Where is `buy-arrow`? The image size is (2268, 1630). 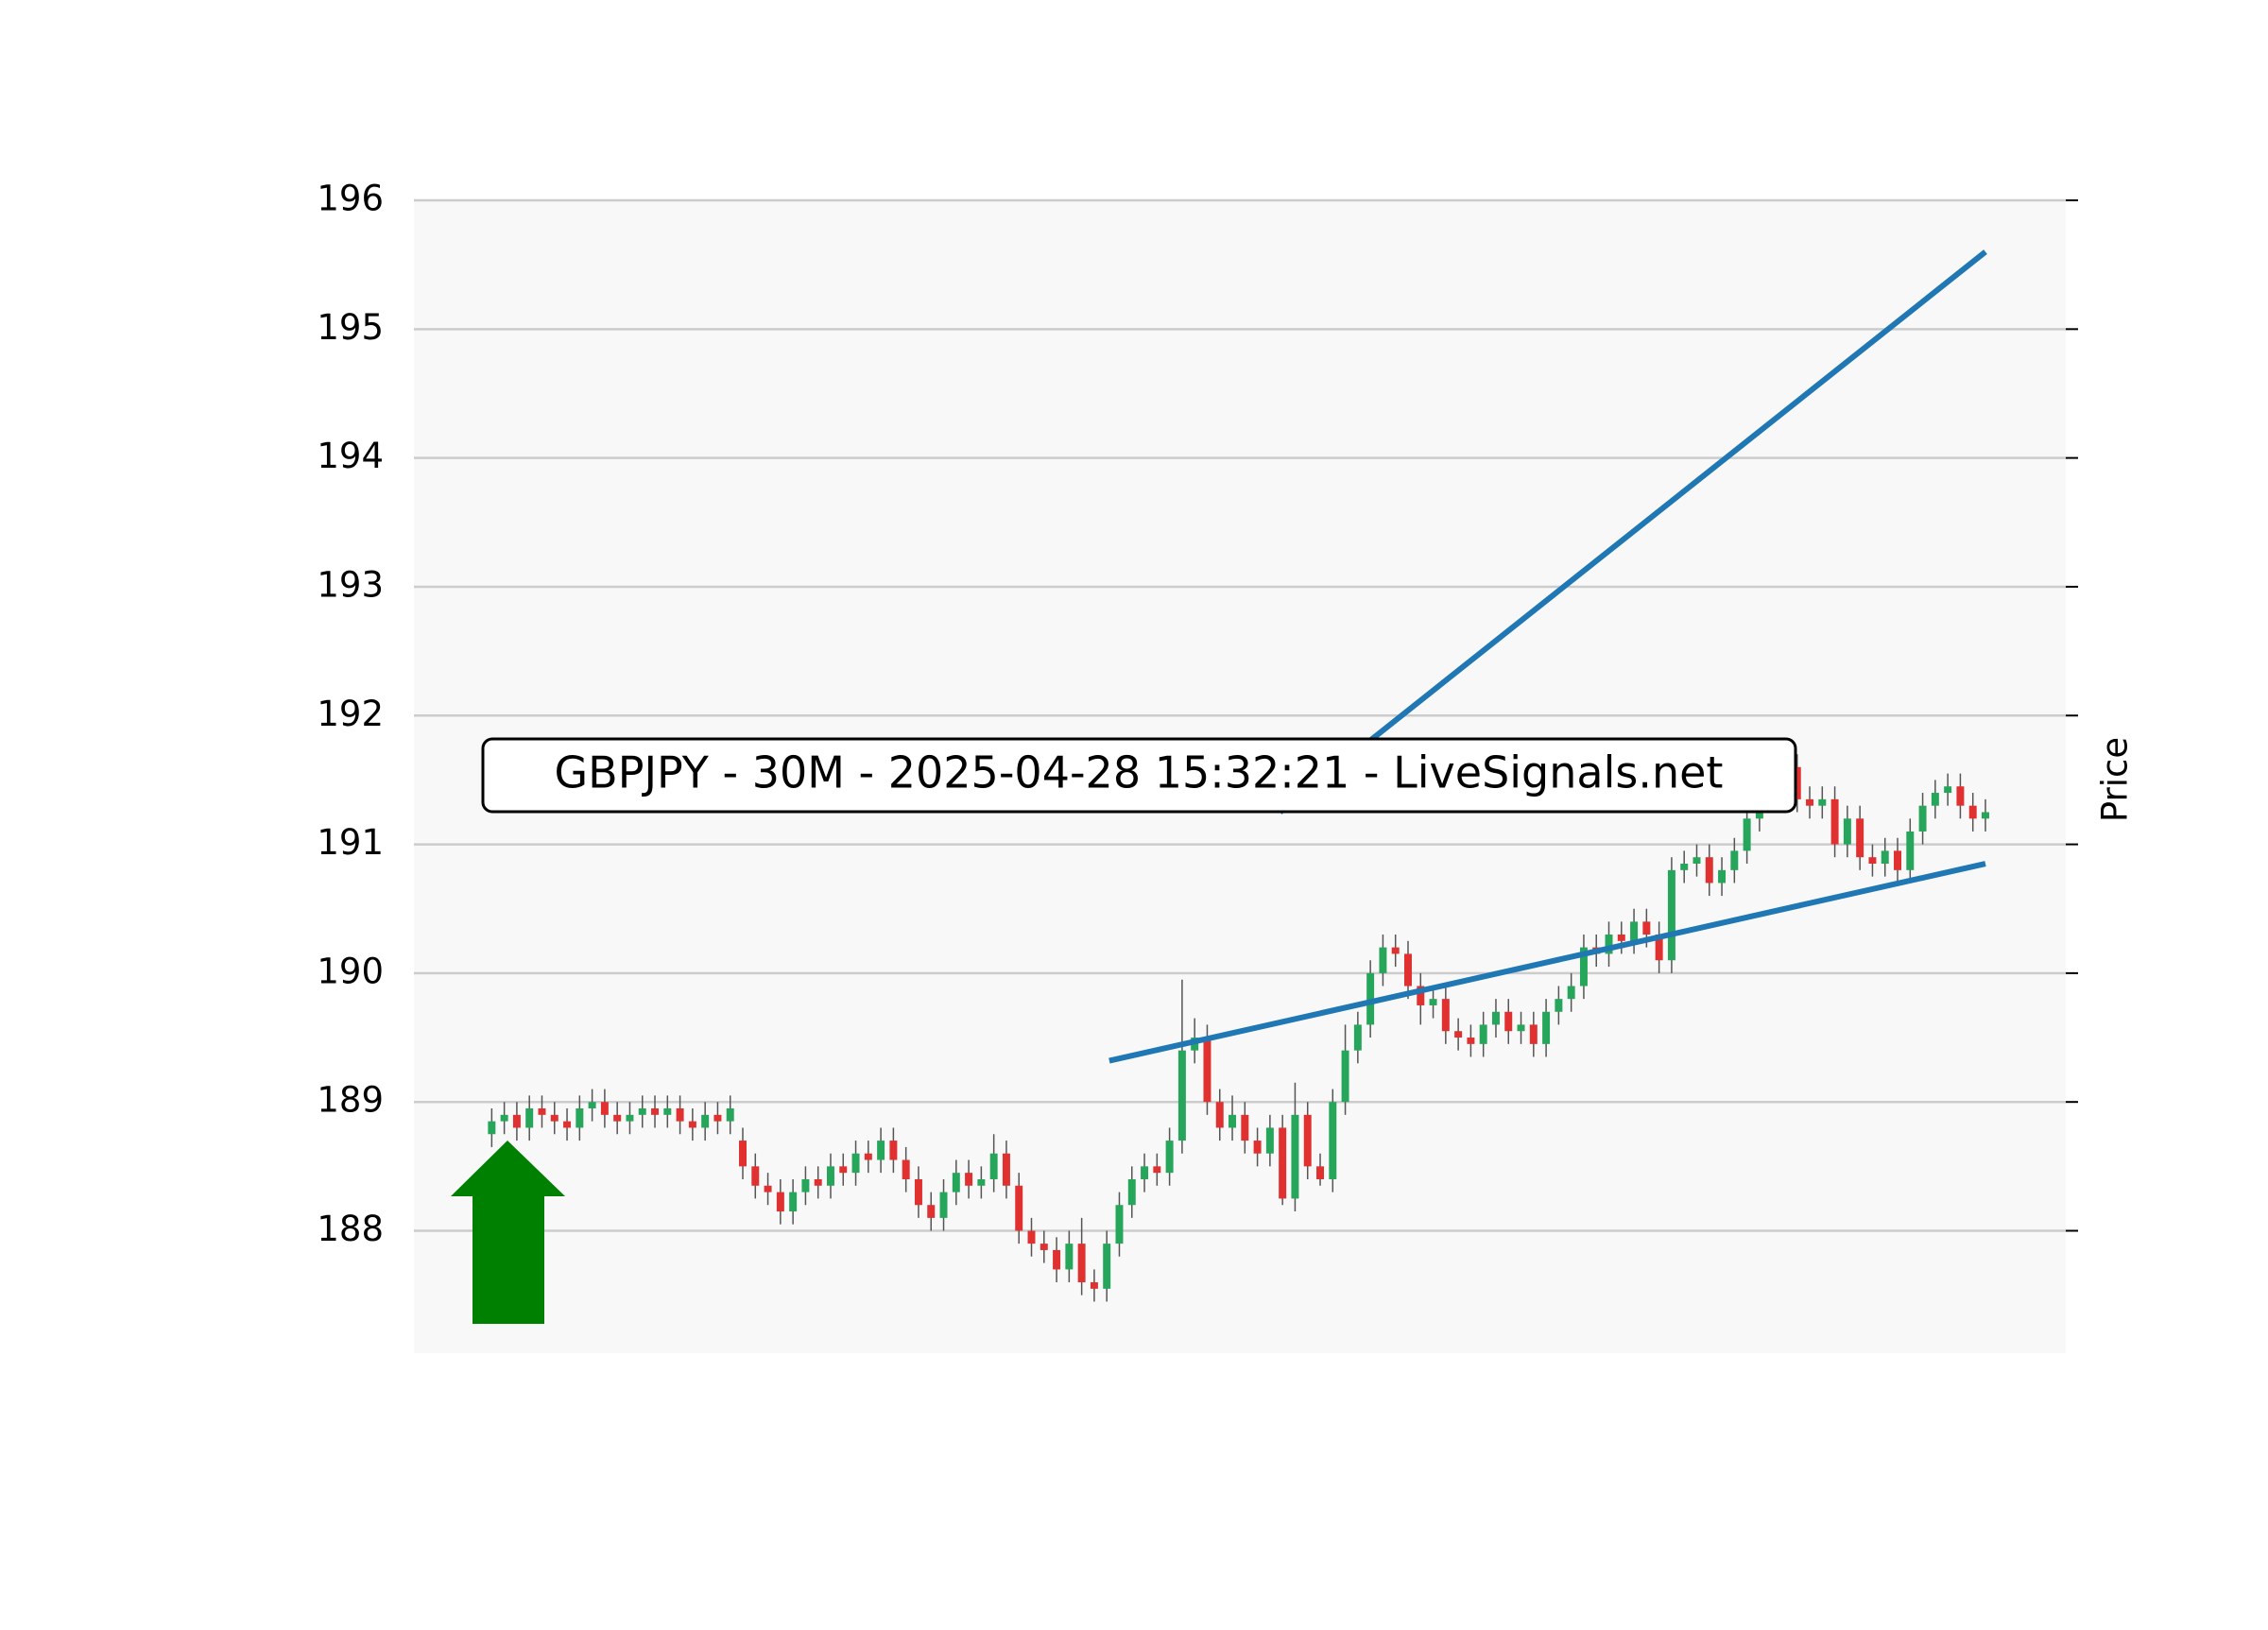
buy-arrow is located at coordinates (508, 1233).